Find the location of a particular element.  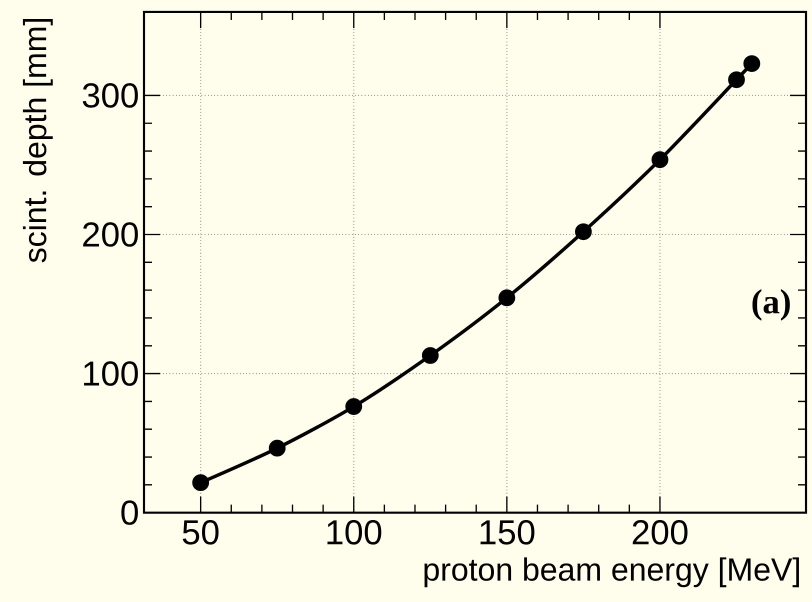

annotation: (a) is located at coordinates (771, 305).